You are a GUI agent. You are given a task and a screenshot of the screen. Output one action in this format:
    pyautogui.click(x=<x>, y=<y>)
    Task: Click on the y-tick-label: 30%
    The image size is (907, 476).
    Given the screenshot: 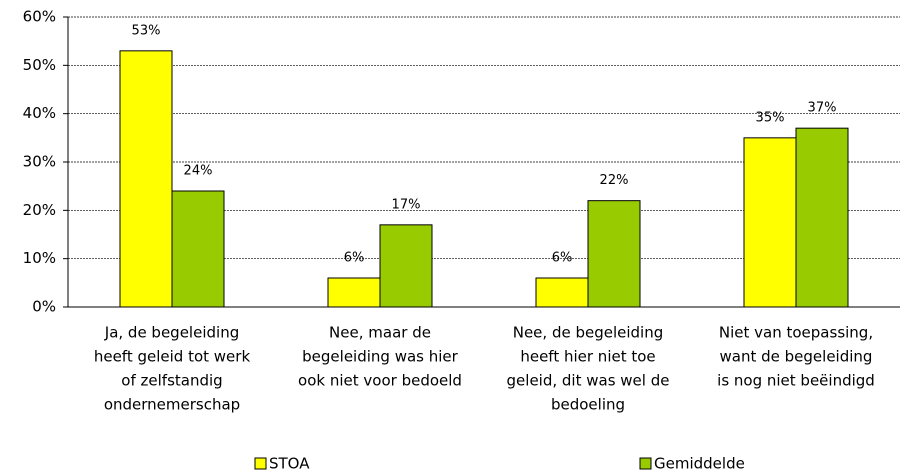 What is the action you would take?
    pyautogui.click(x=39, y=162)
    